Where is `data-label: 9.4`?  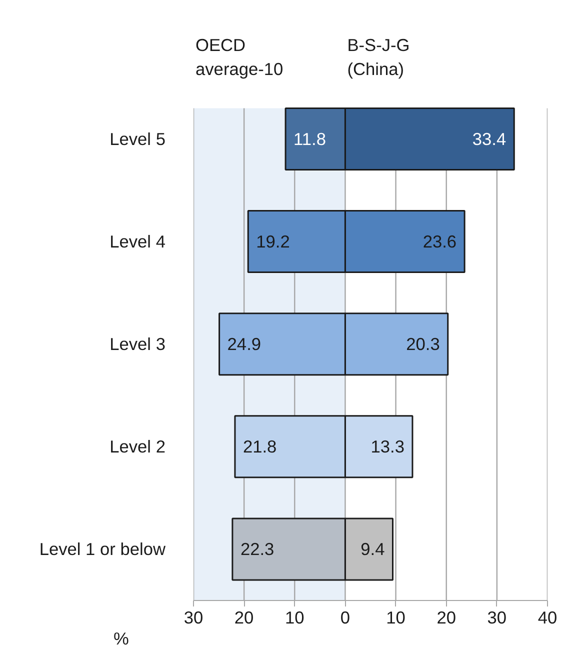 data-label: 9.4 is located at coordinates (373, 549).